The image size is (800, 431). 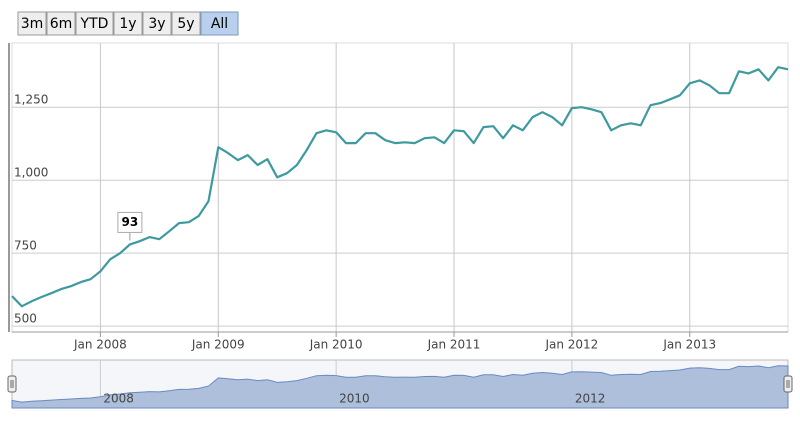 I want to click on button-label: 3y, so click(x=156, y=24).